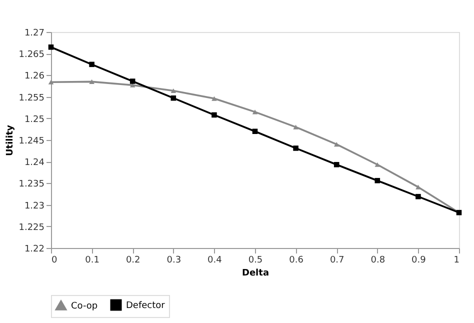 Image resolution: width=474 pixels, height=323 pixels. Describe the element at coordinates (457, 261) in the screenshot. I see `x-tick-label: 1` at that location.